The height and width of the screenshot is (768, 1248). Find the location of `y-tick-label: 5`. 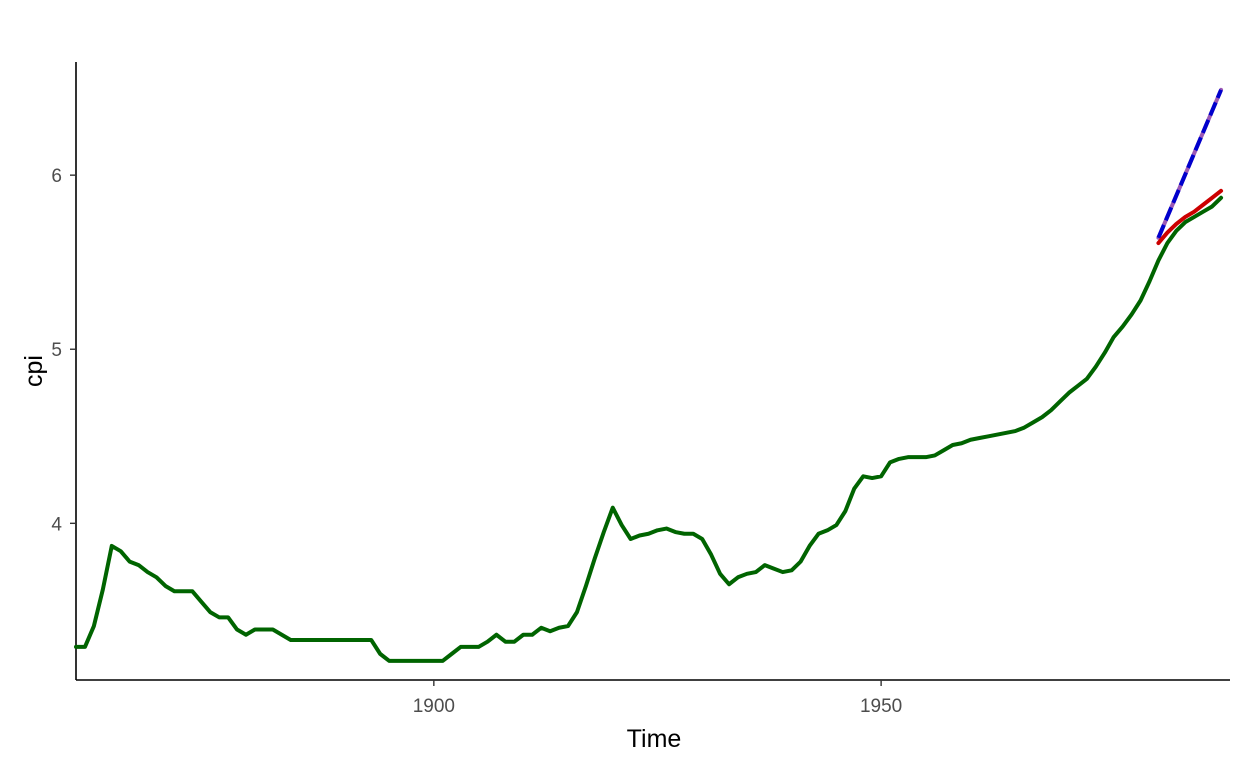

y-tick-label: 5 is located at coordinates (56, 350).